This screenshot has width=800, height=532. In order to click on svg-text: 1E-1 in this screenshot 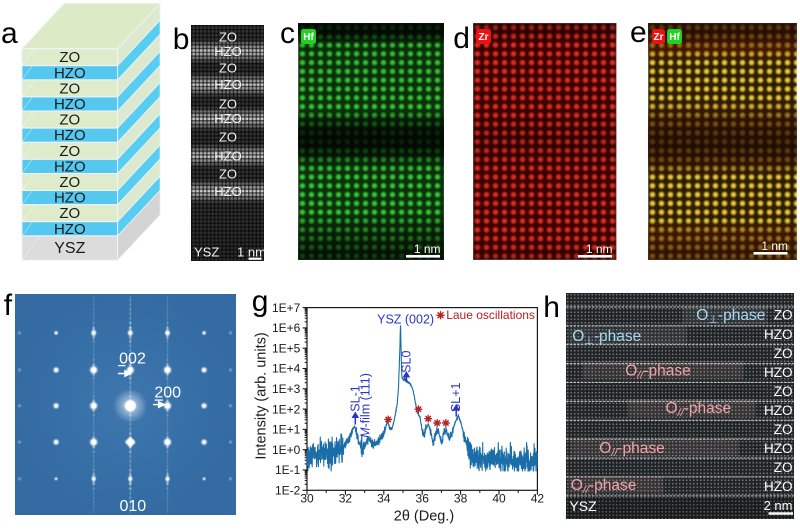, I will do `click(288, 470)`.